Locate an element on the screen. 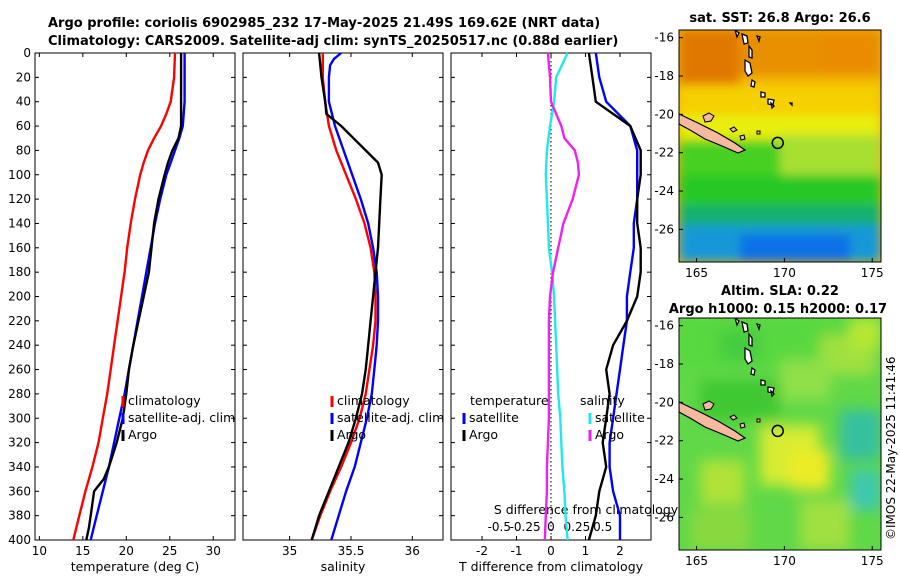 This screenshot has width=900, height=580. s-tick-label: 0.25 is located at coordinates (577, 527).